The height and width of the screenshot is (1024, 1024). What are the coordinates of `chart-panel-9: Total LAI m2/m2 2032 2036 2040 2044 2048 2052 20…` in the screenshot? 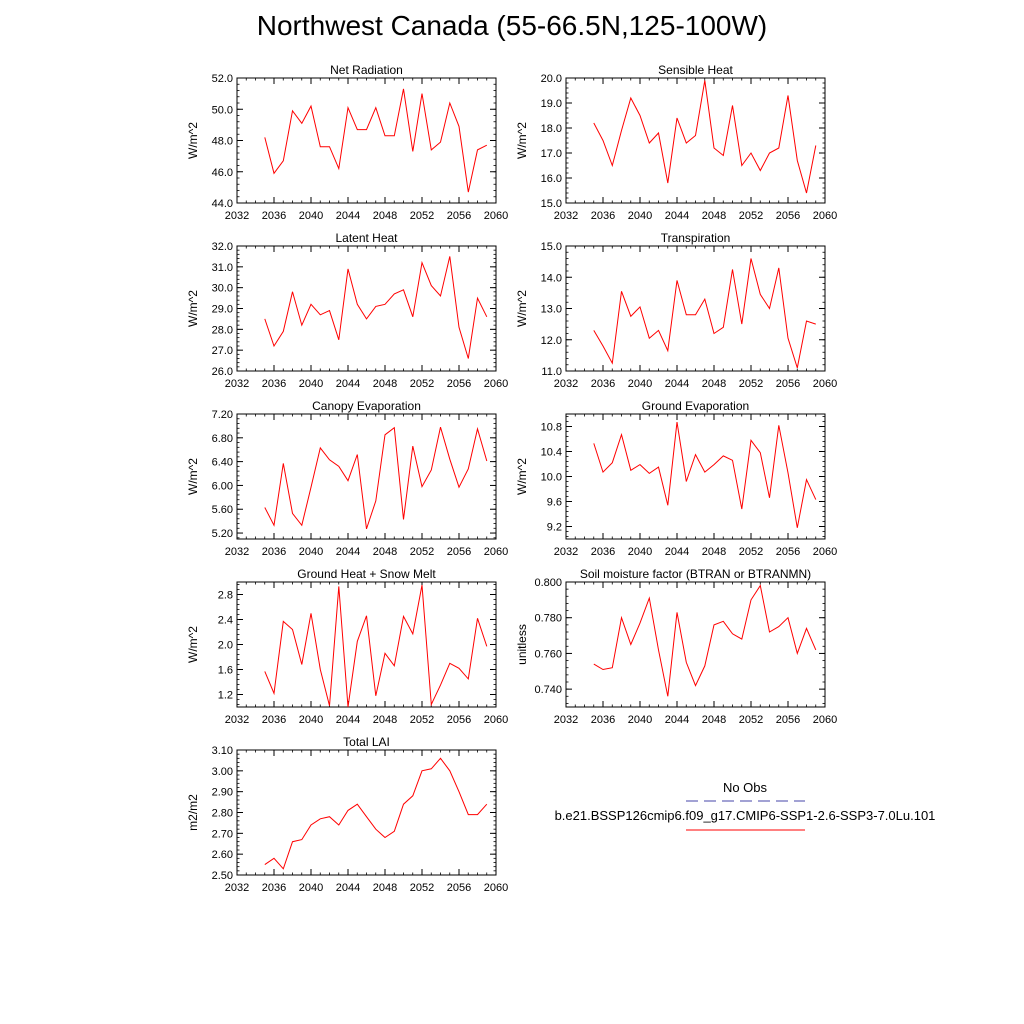 It's located at (347, 814).